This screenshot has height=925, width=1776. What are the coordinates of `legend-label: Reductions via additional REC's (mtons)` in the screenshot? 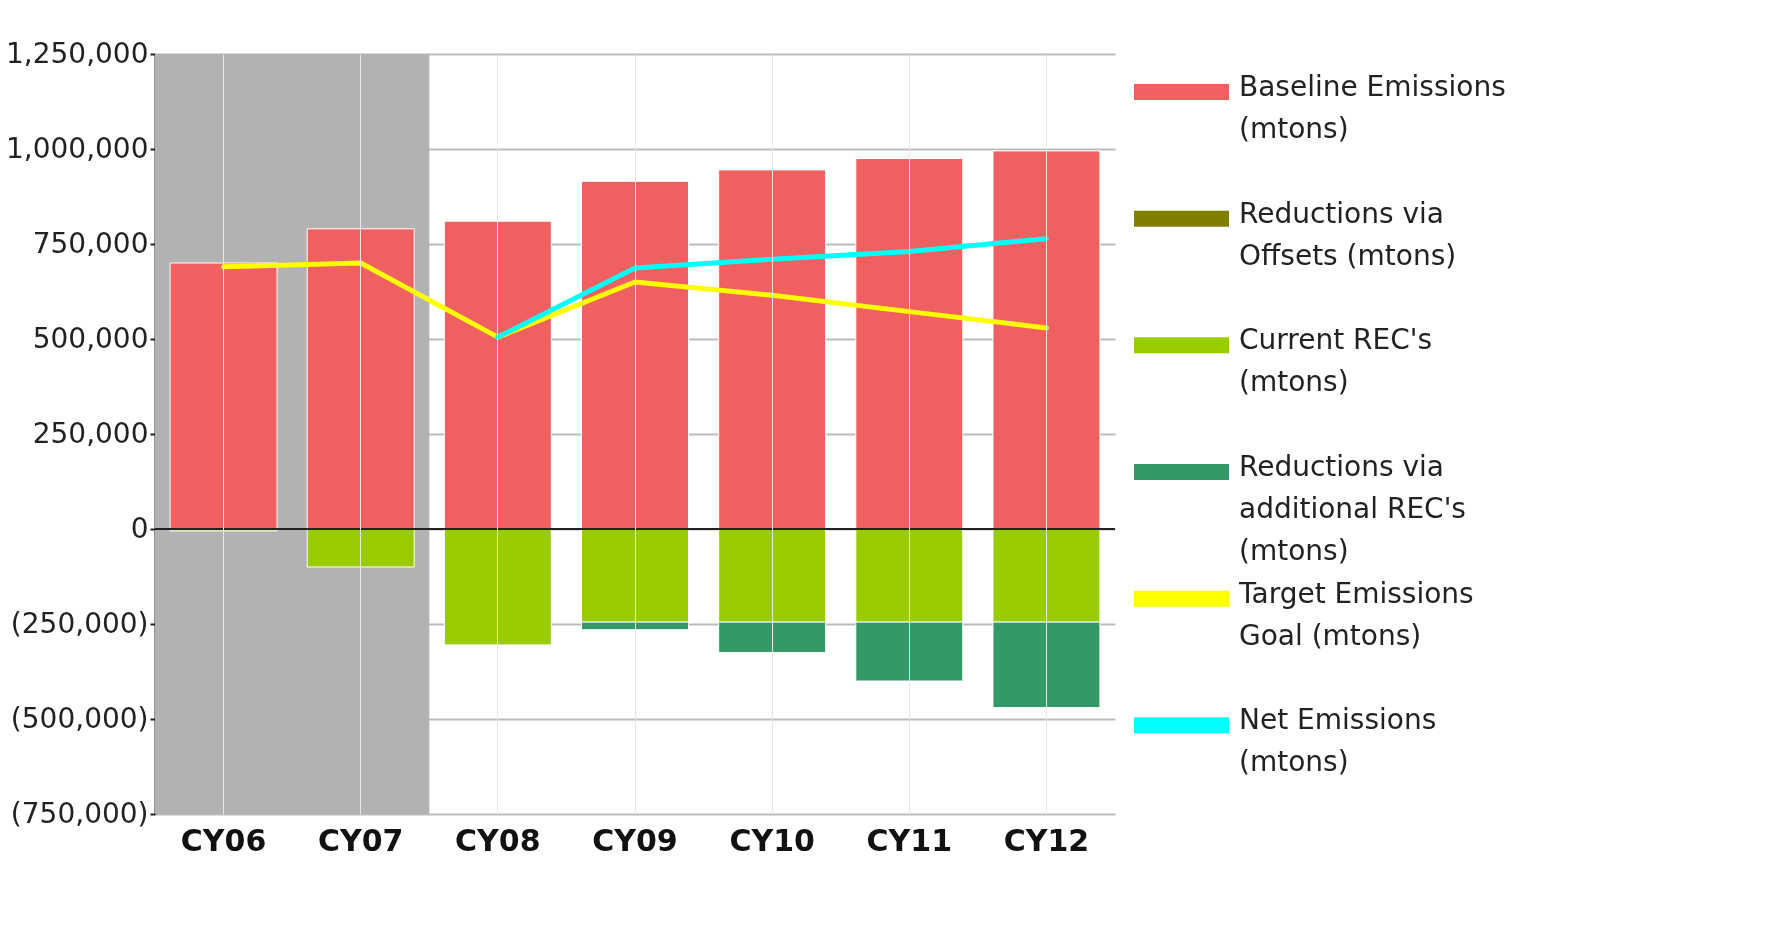 It's located at (1352, 508).